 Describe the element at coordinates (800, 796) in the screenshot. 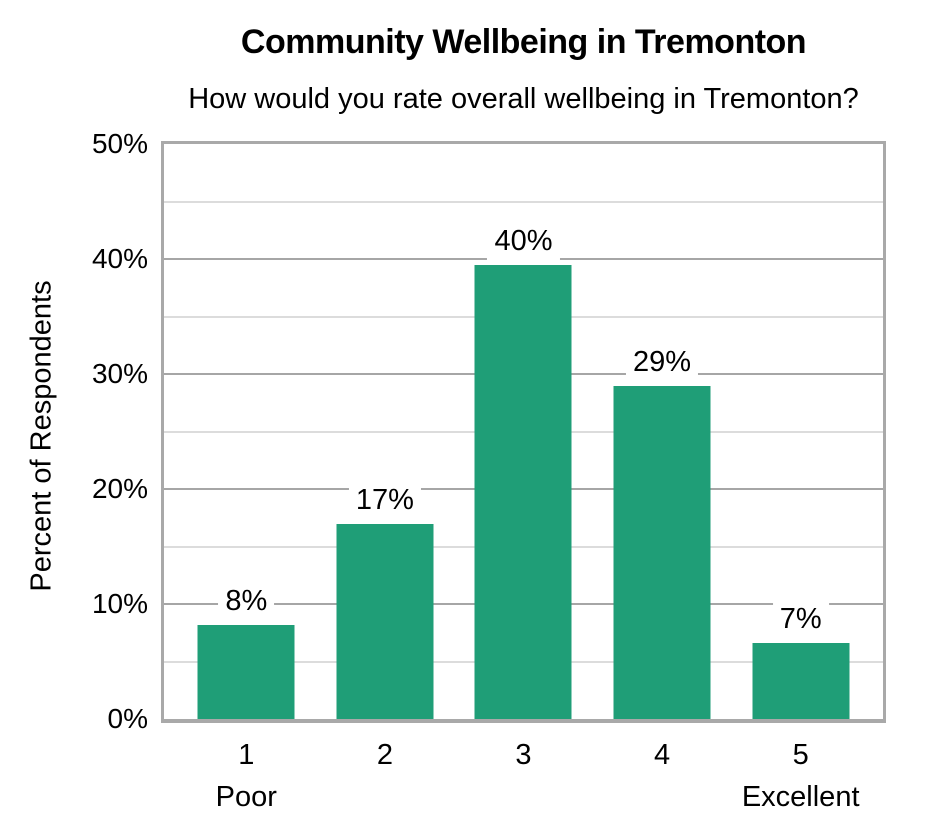

I see `x-axis-tick-sublabel: Excellent` at that location.